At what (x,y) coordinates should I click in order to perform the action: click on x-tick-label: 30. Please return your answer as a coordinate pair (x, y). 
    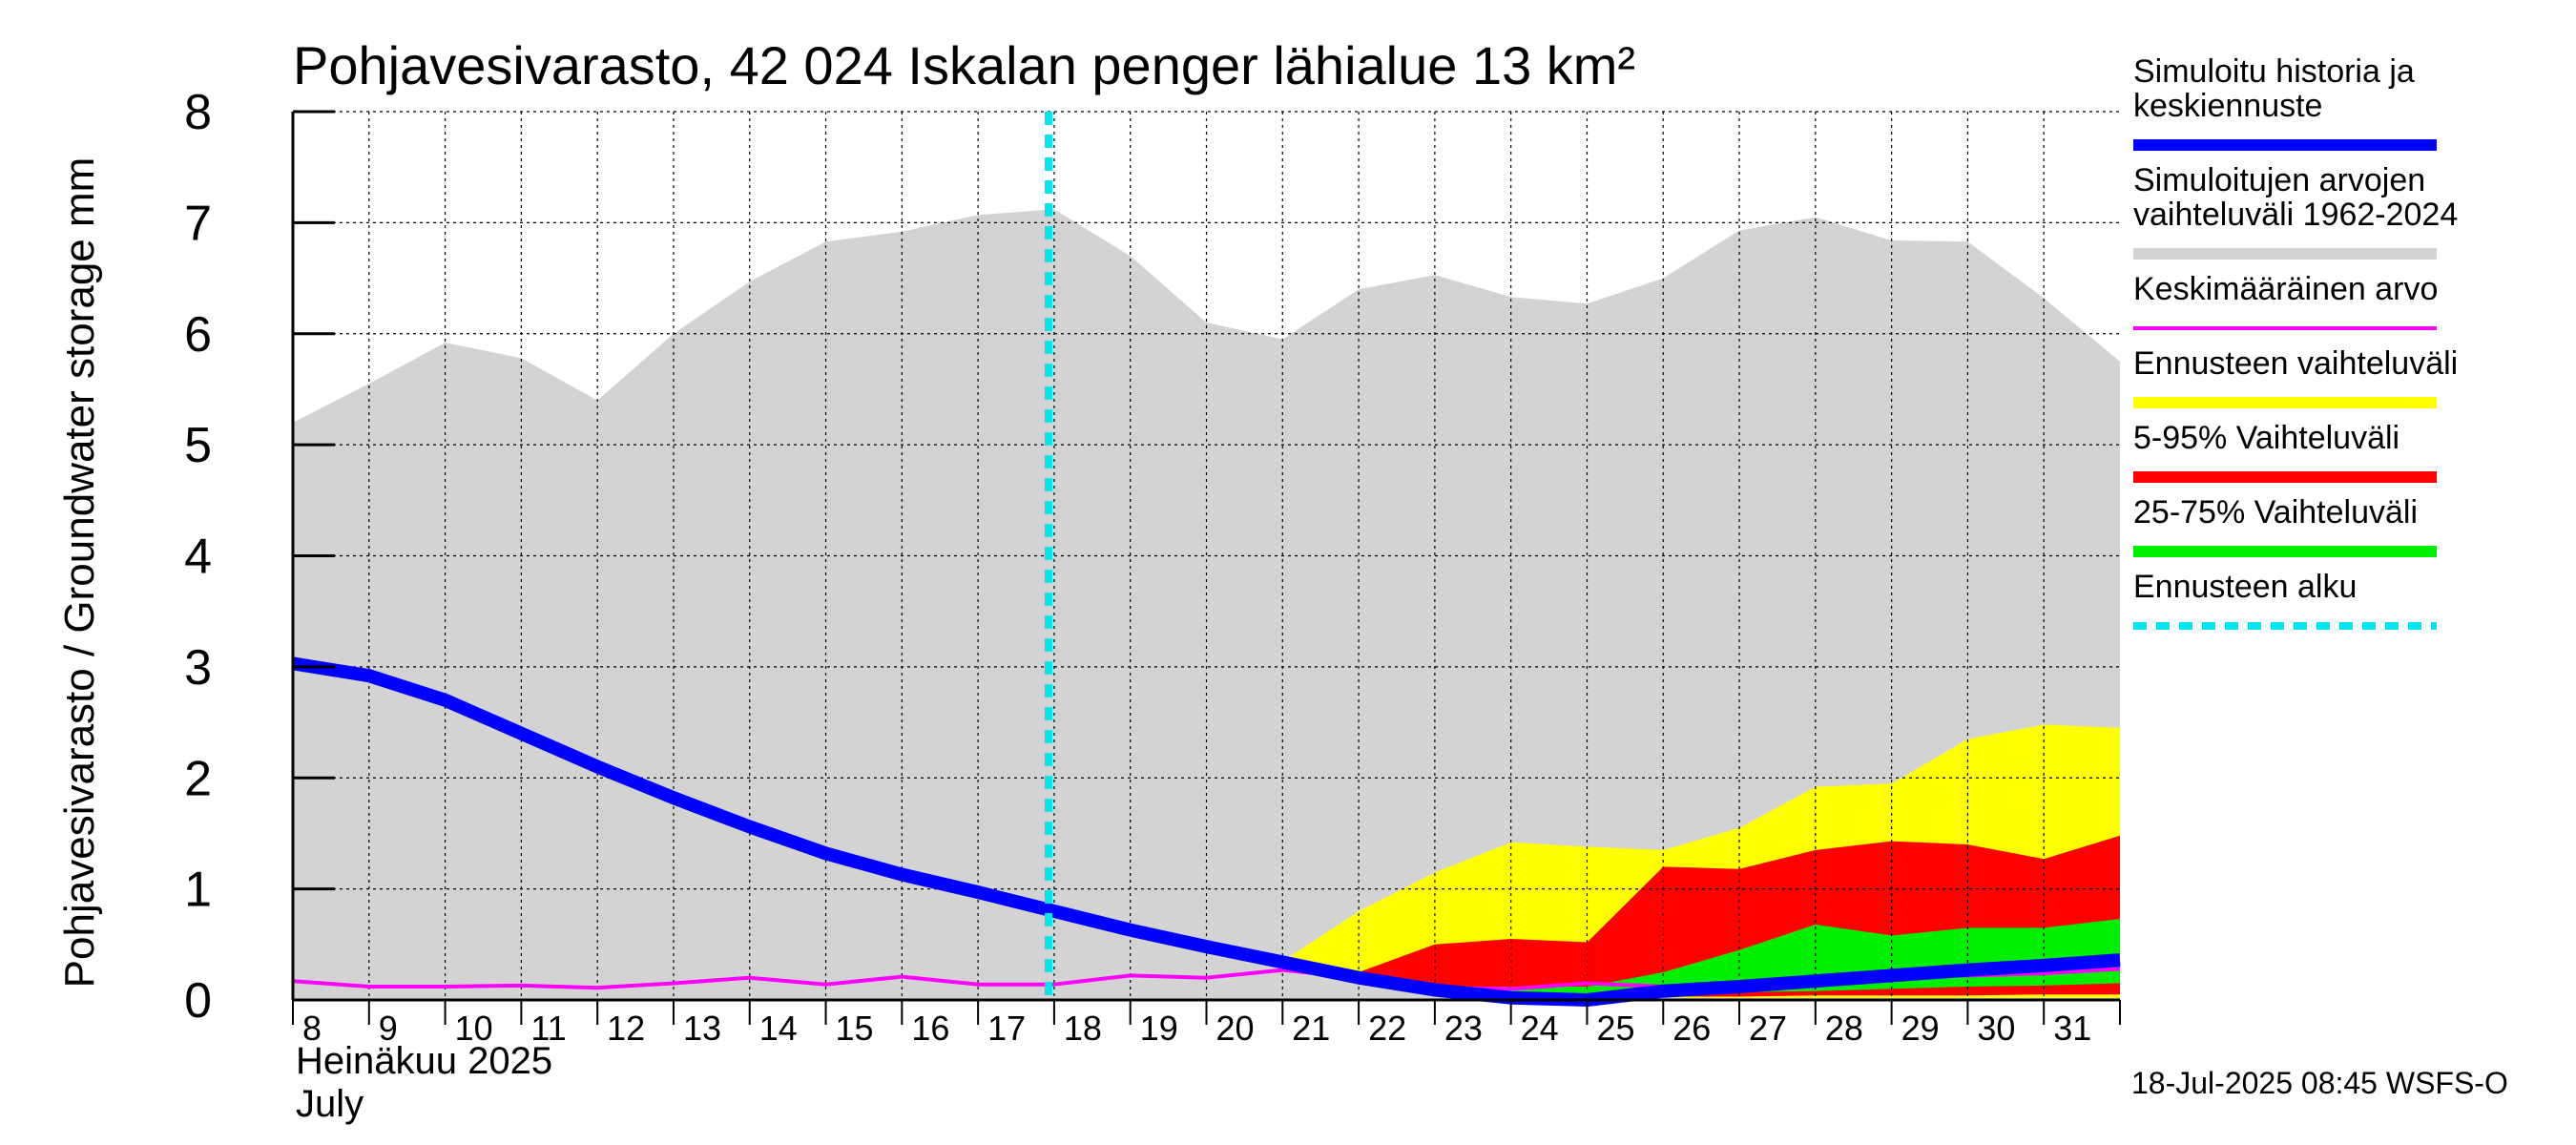
    Looking at the image, I should click on (1996, 1029).